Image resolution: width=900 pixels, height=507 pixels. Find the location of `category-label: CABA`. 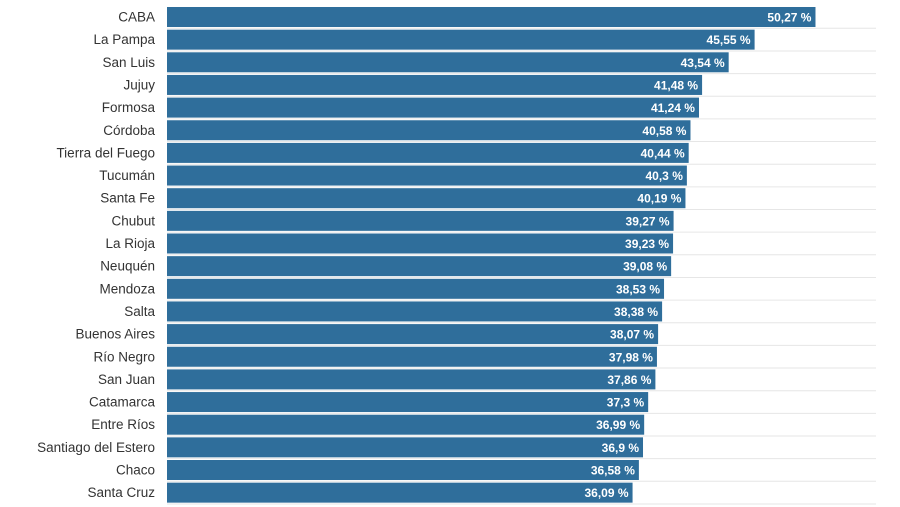

category-label: CABA is located at coordinates (136, 17).